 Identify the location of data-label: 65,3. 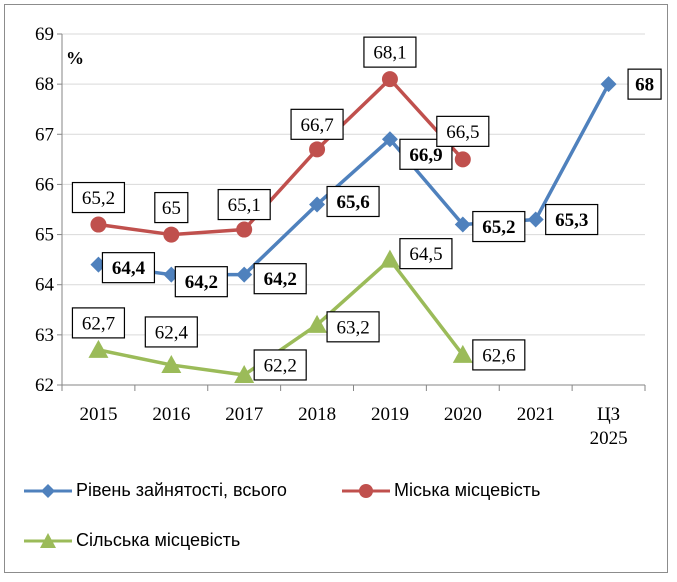
(572, 219).